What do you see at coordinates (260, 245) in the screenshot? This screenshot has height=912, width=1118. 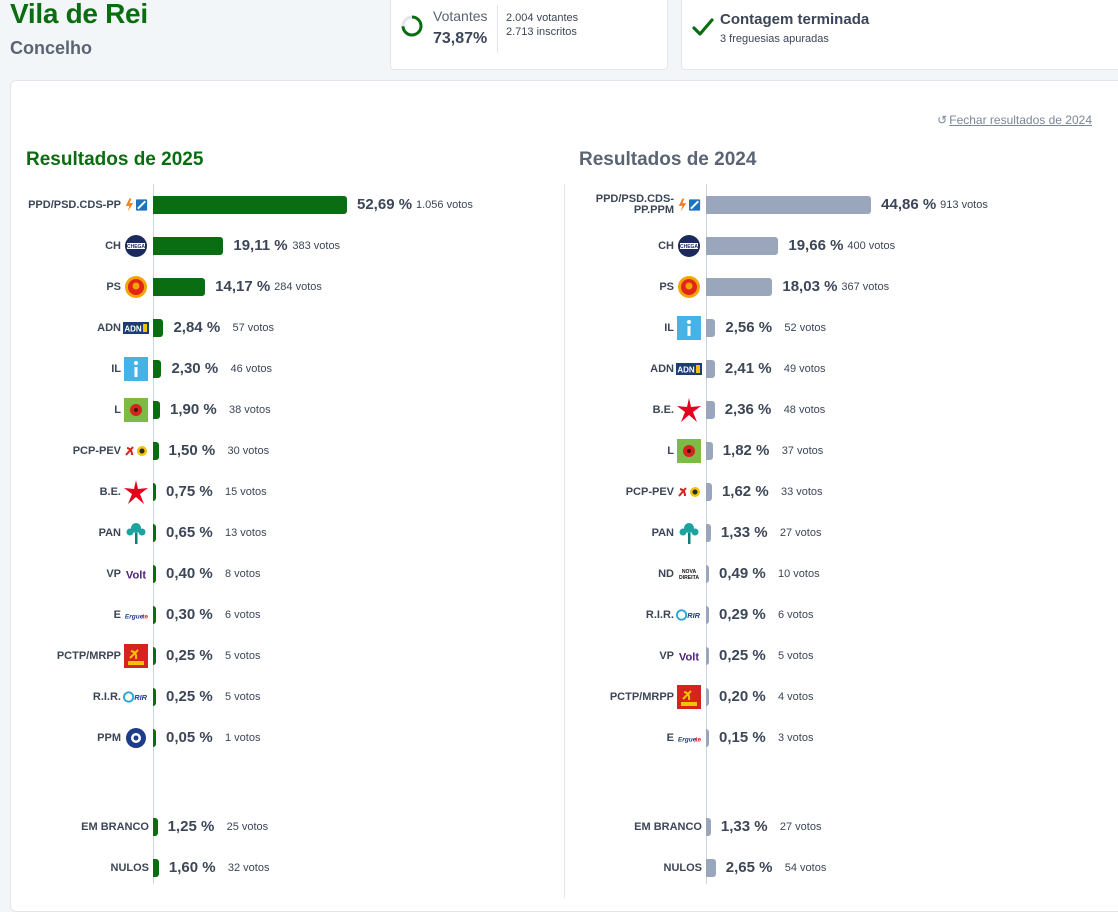 I see `result-percent: 19,11 %` at bounding box center [260, 245].